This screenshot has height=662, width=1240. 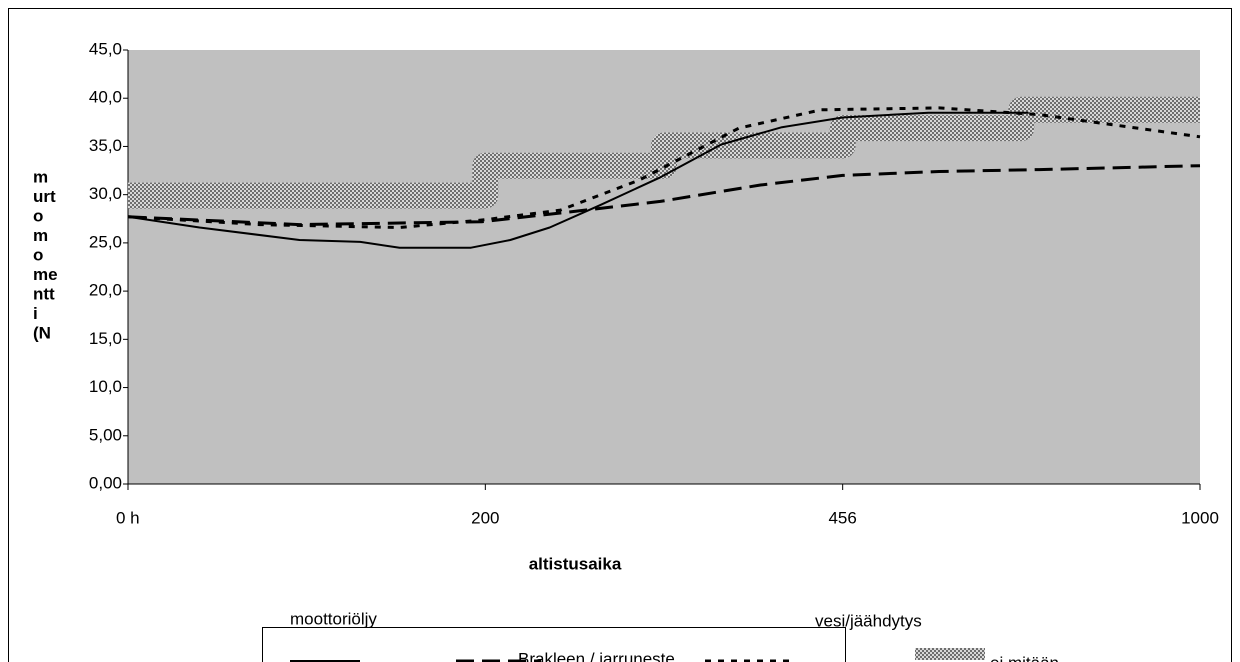 I want to click on legend-swatch, so click(x=950, y=654).